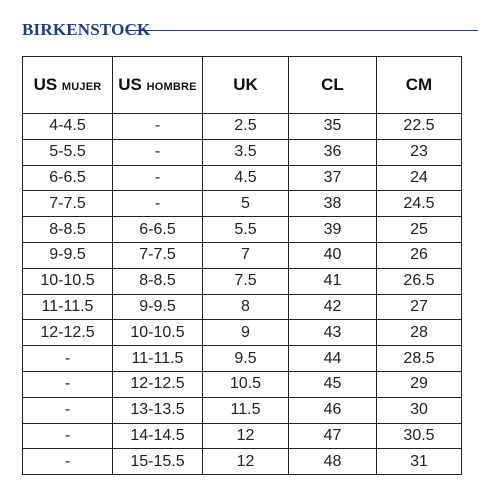  I want to click on cell-cl: 45, so click(332, 384).